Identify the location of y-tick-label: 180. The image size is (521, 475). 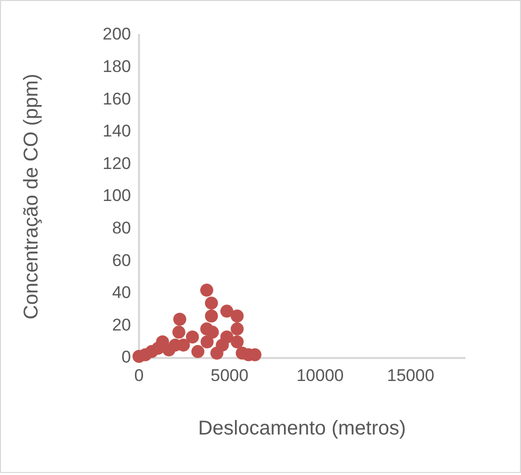
(116, 66).